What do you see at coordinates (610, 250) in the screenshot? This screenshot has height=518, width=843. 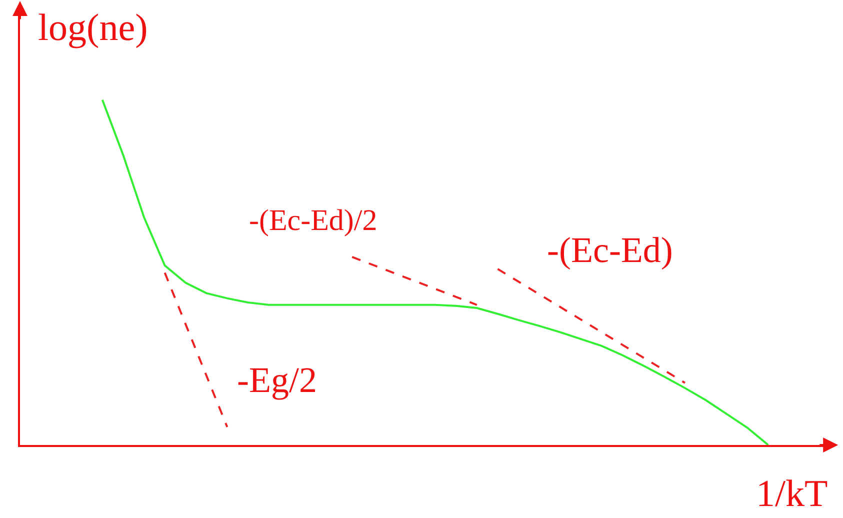 I see `annotation: -(Ec-Ed)` at bounding box center [610, 250].